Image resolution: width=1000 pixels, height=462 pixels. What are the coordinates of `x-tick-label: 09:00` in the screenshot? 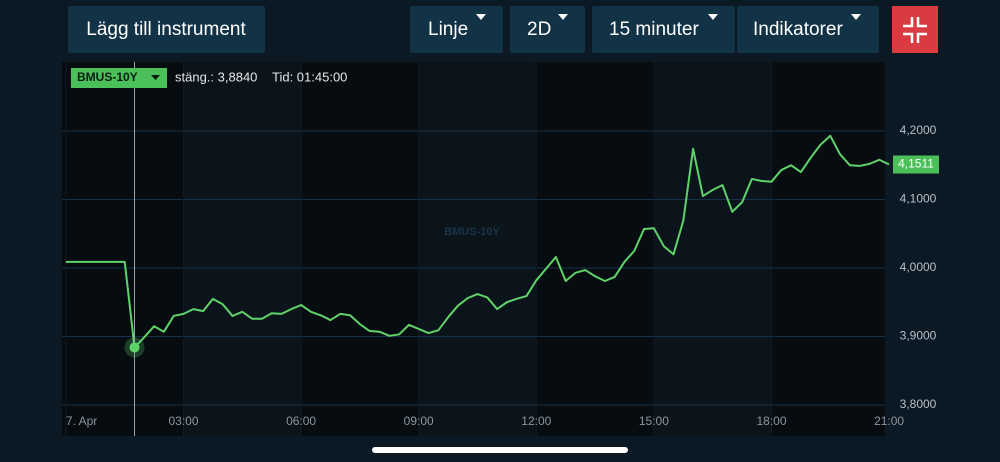 It's located at (419, 421).